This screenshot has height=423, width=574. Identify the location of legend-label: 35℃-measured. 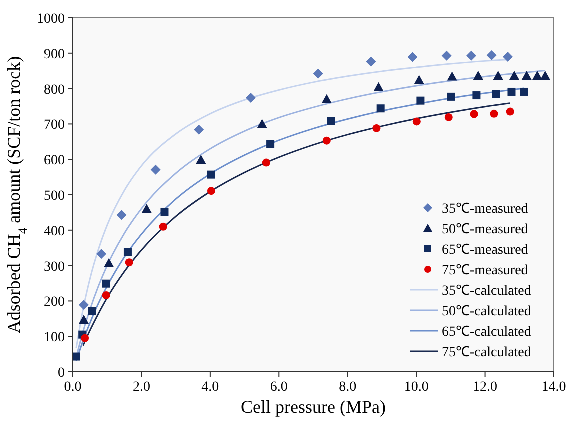
(485, 209).